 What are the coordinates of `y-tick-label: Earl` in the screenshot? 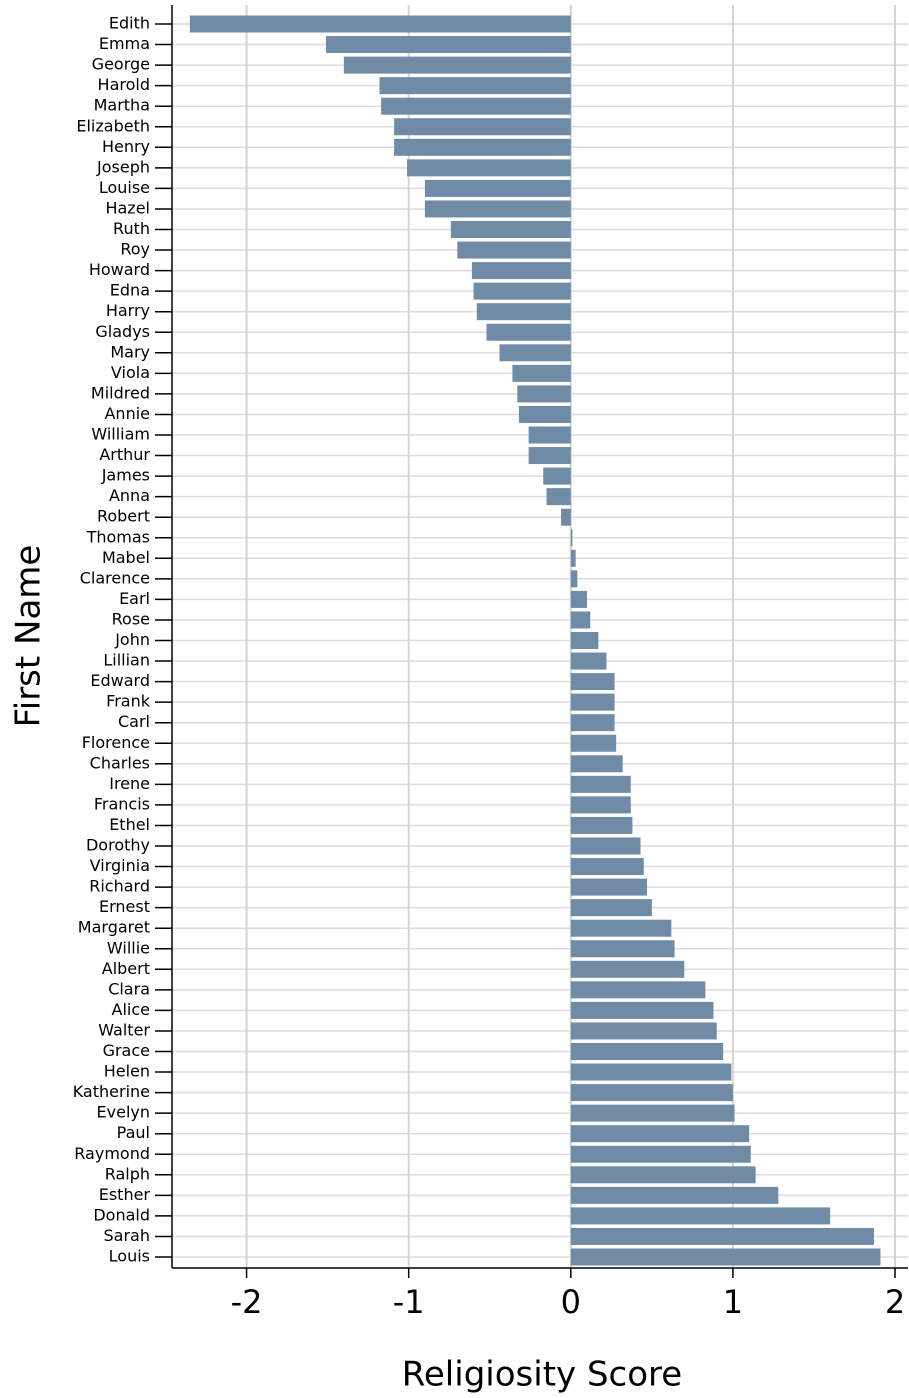 It's located at (134, 598).